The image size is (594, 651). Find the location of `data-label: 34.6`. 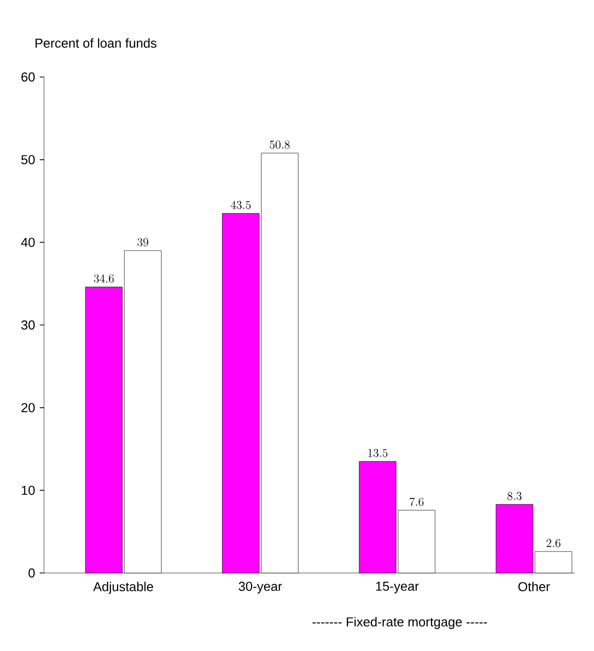

data-label: 34.6 is located at coordinates (104, 278).